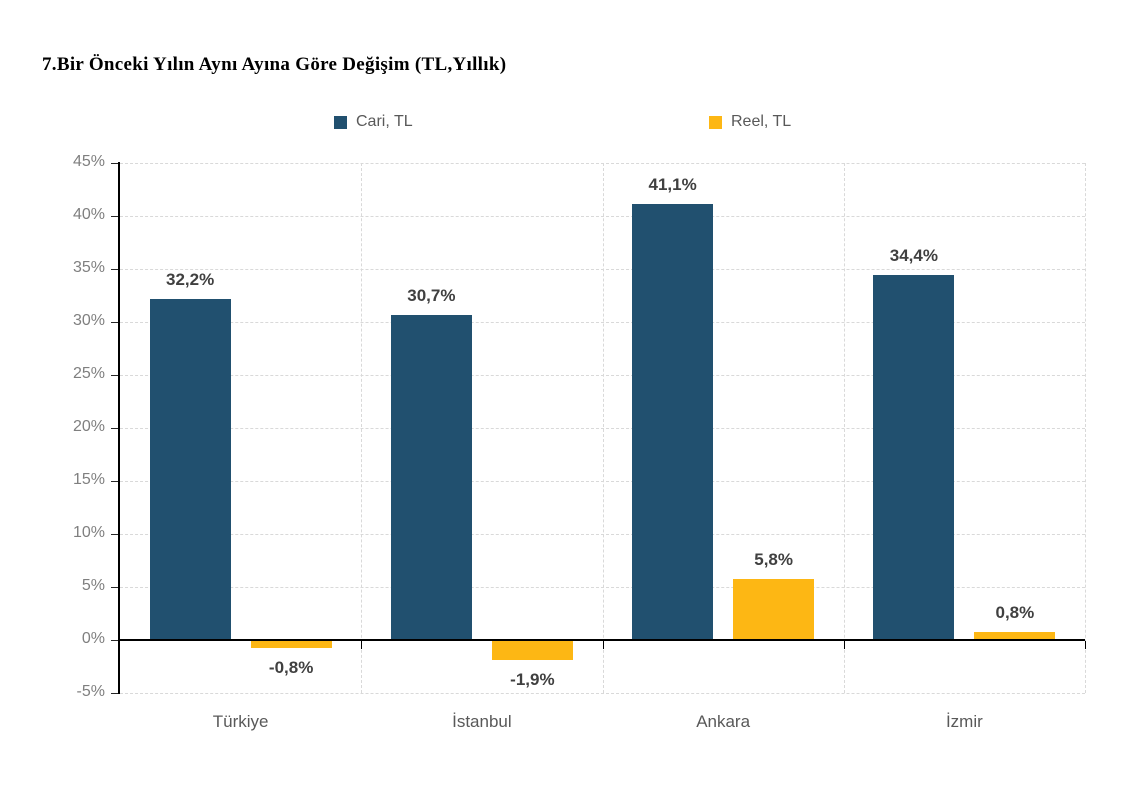 The width and height of the screenshot is (1123, 794). Describe the element at coordinates (88, 161) in the screenshot. I see `y-tick-label: 45%` at that location.